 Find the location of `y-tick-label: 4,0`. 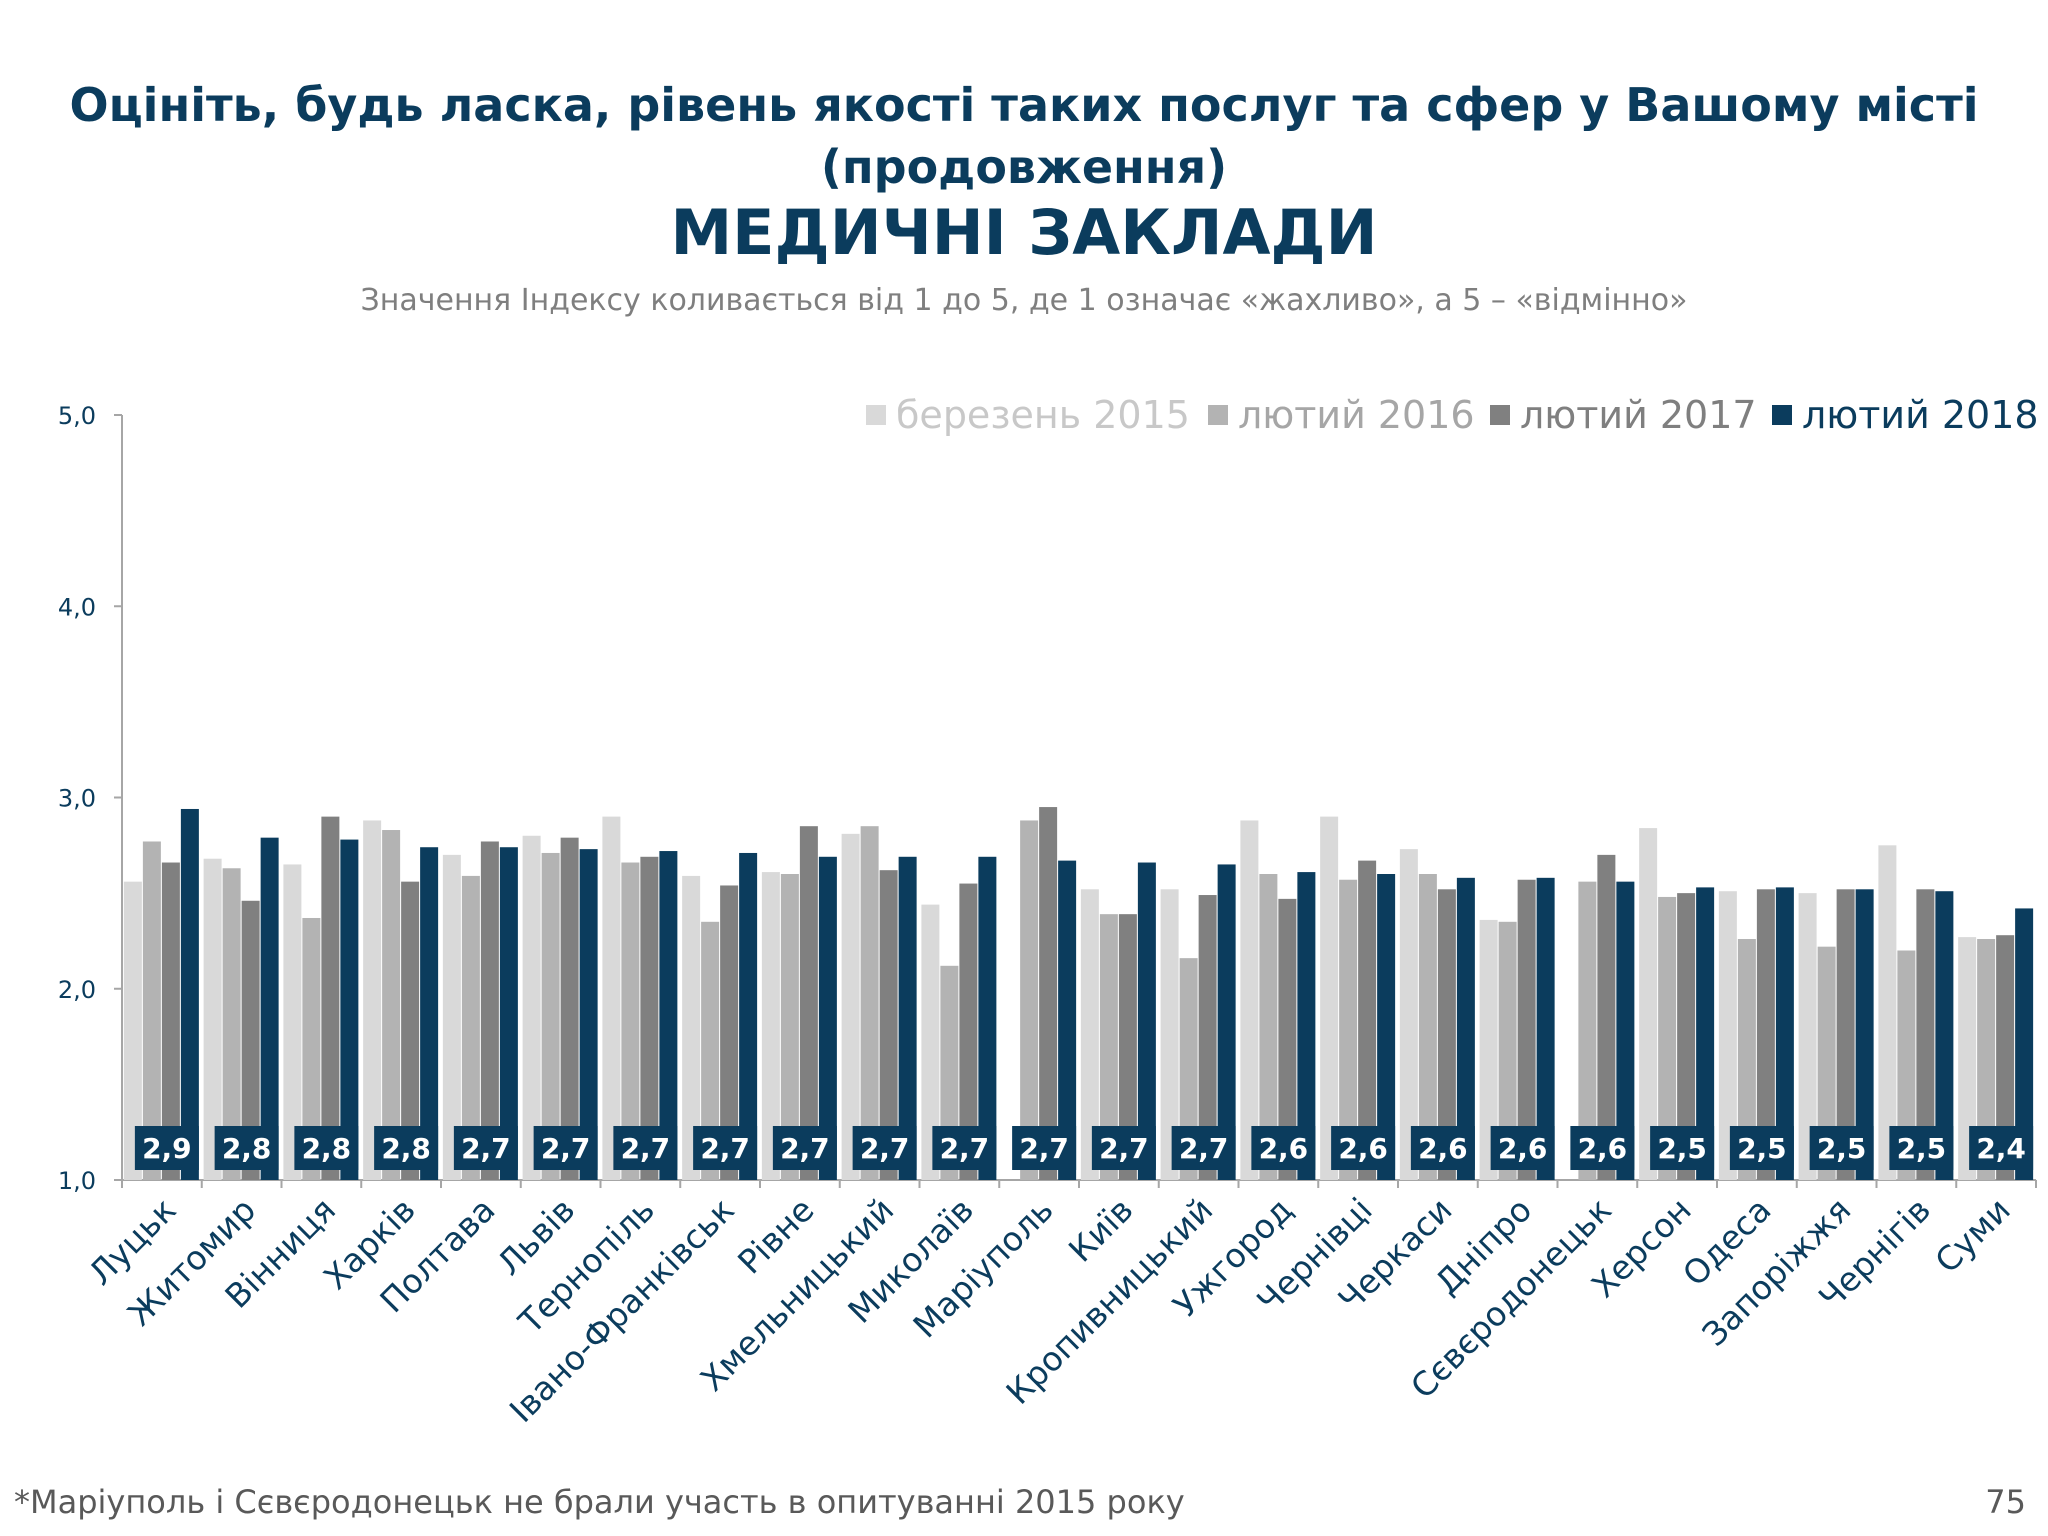

y-tick-label: 4,0 is located at coordinates (77, 607).